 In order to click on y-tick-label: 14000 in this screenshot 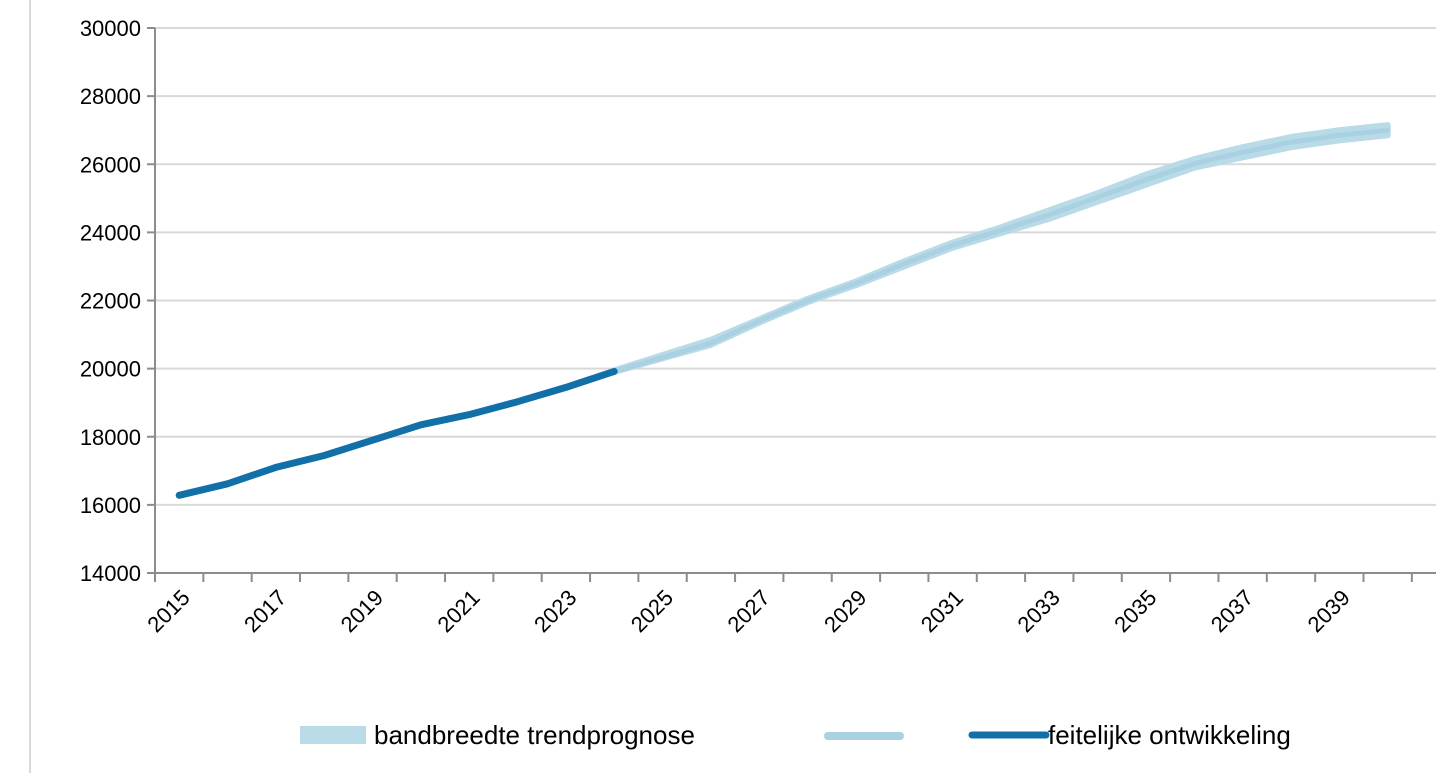, I will do `click(110, 573)`.